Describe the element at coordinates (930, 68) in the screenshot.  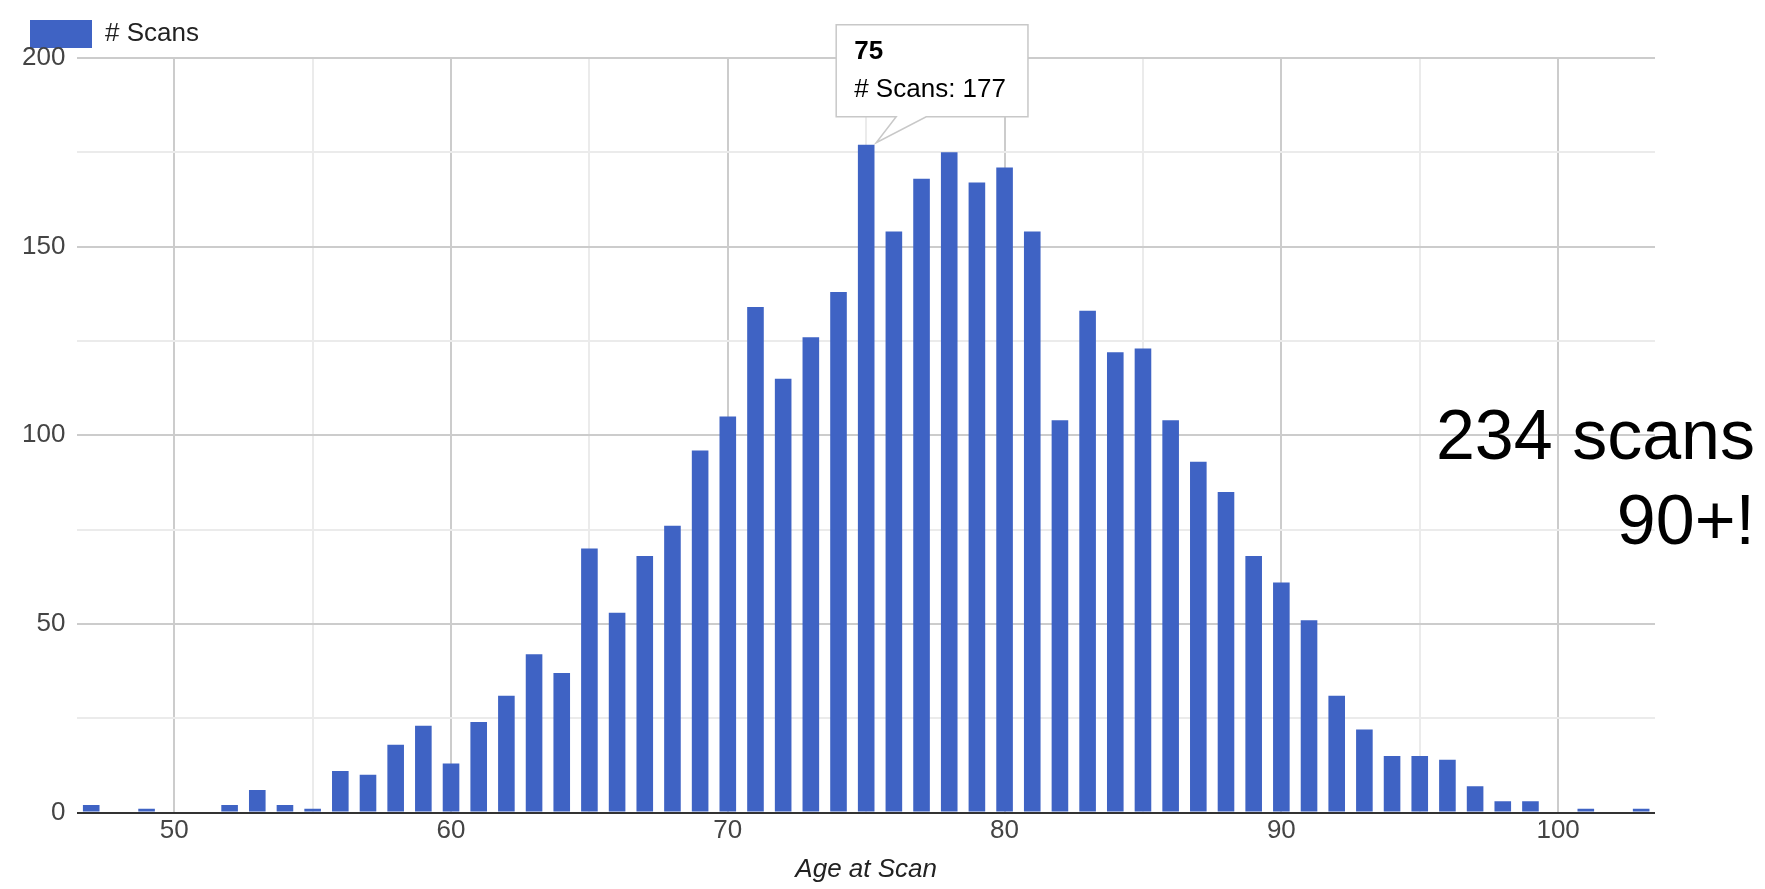
I see `annotation: 75 # Scans: 177` at that location.